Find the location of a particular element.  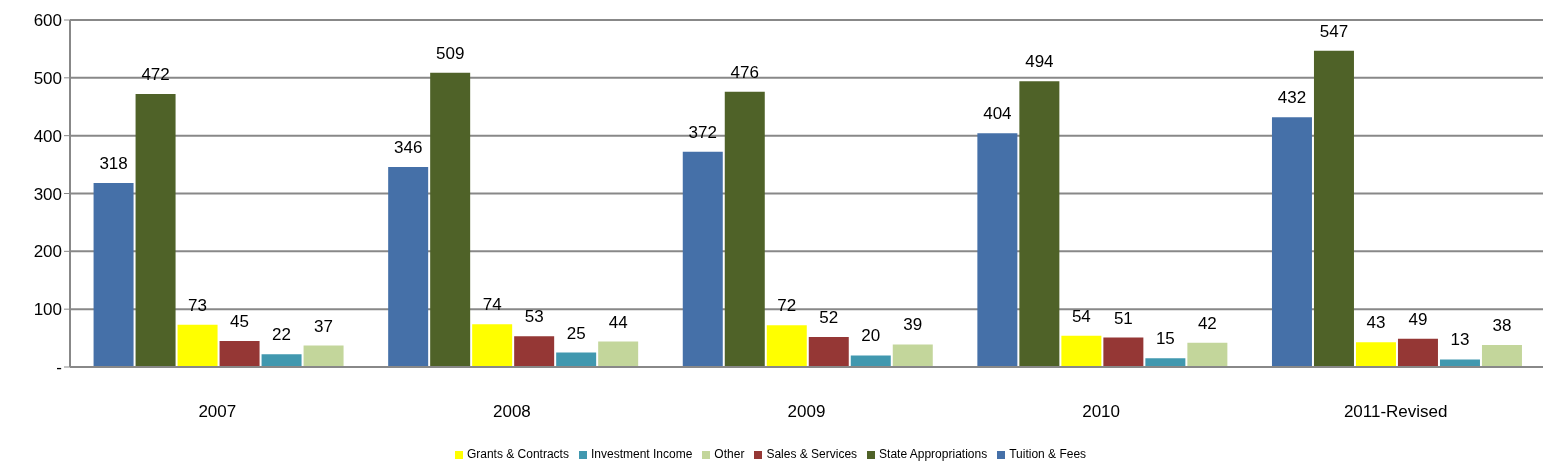

x-tick-label: 2009 is located at coordinates (806, 412).